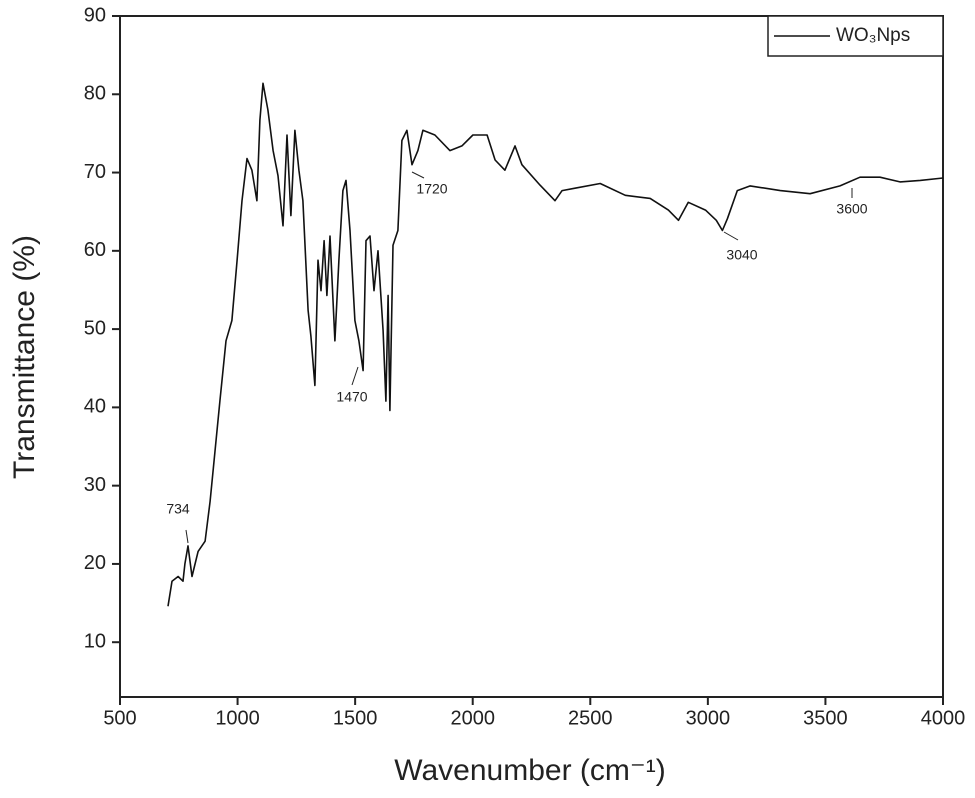  What do you see at coordinates (590, 718) in the screenshot?
I see `x-tick-label: 2500` at bounding box center [590, 718].